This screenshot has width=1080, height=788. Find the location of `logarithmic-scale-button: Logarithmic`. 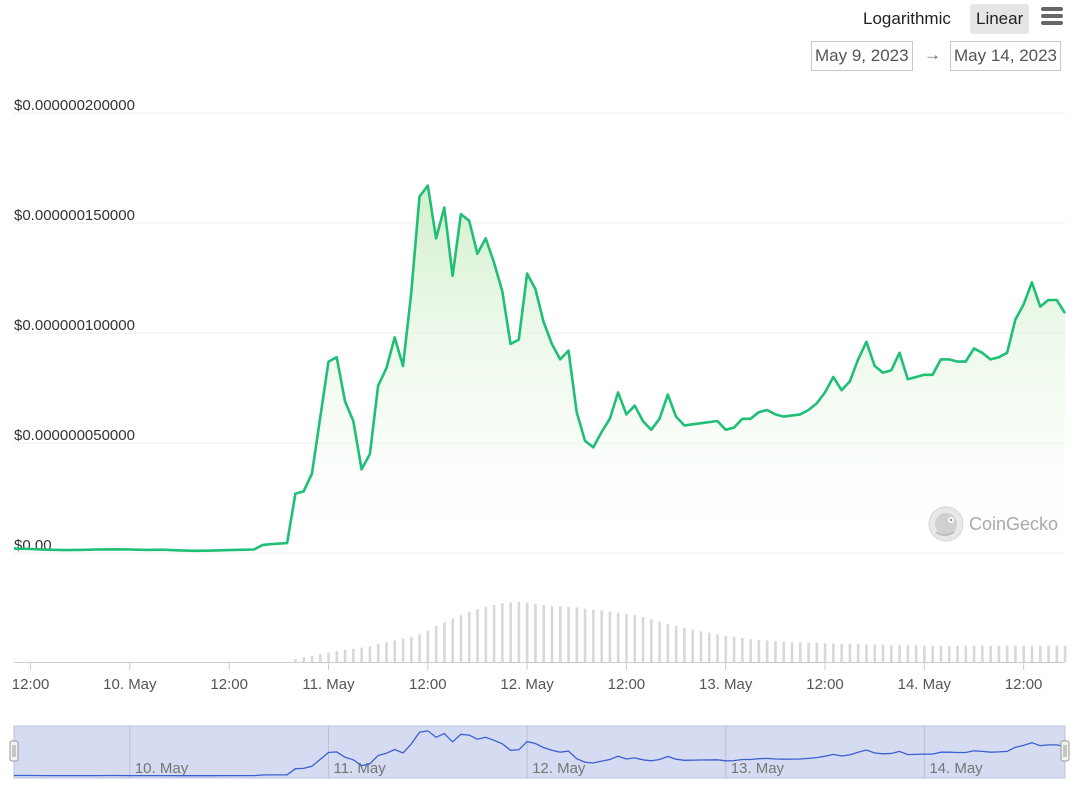

logarithmic-scale-button: Logarithmic is located at coordinates (907, 18).